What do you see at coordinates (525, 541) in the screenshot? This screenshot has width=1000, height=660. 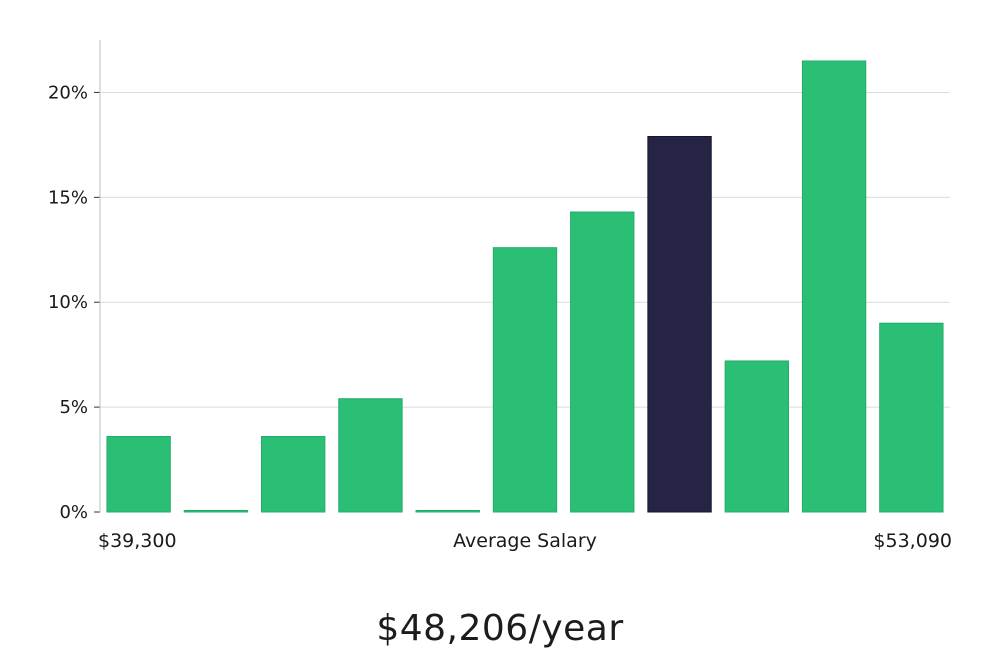 I see `x-axis-title: Average Salary` at bounding box center [525, 541].